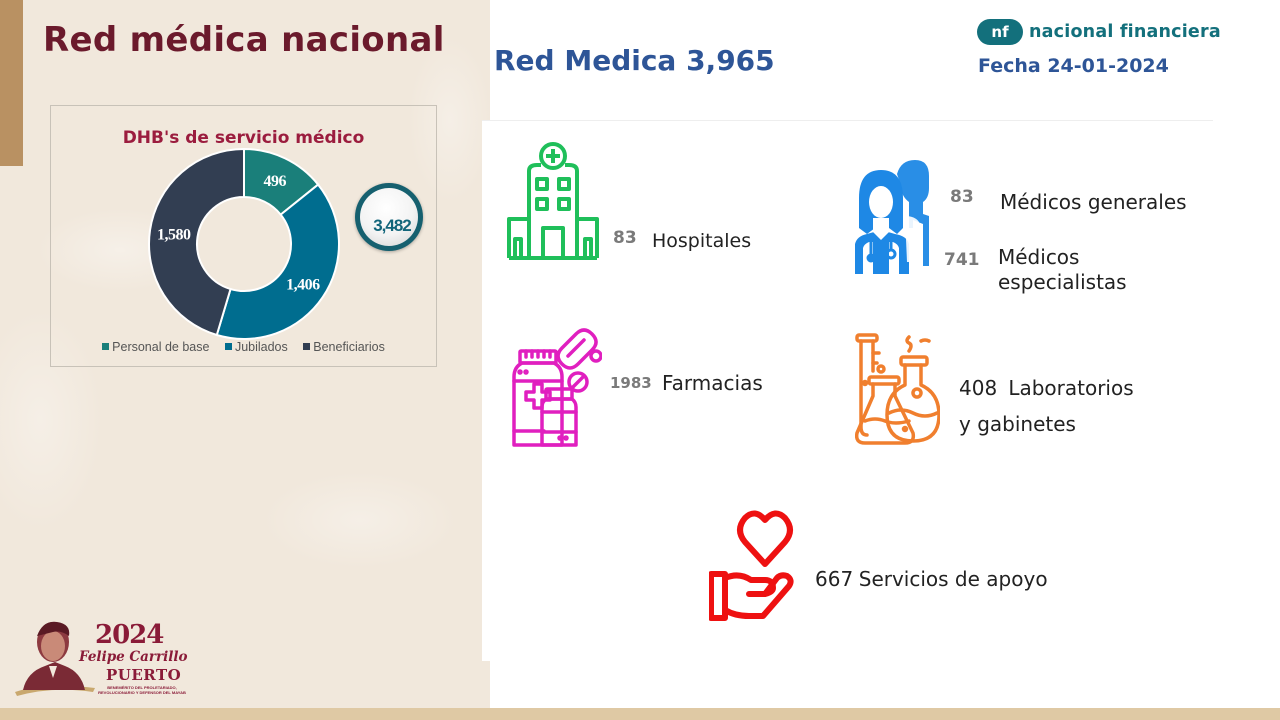  Describe the element at coordinates (392, 225) in the screenshot. I see `total-dhb-value: 3,482` at that location.